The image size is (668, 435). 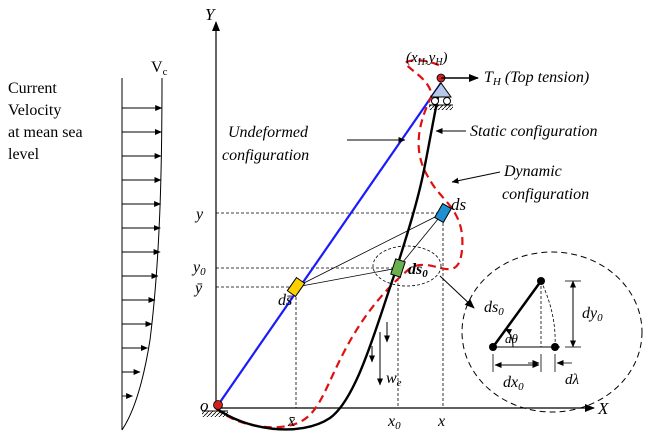 I want to click on dynamic-label-line-1: Dynamic, so click(x=532, y=171).